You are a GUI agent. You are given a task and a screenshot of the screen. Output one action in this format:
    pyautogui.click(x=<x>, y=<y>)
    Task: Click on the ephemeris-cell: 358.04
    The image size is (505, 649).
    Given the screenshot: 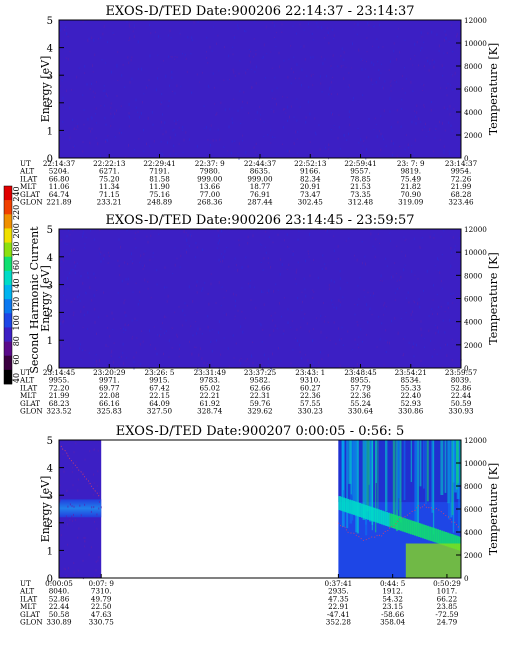 What is the action you would take?
    pyautogui.click(x=393, y=622)
    